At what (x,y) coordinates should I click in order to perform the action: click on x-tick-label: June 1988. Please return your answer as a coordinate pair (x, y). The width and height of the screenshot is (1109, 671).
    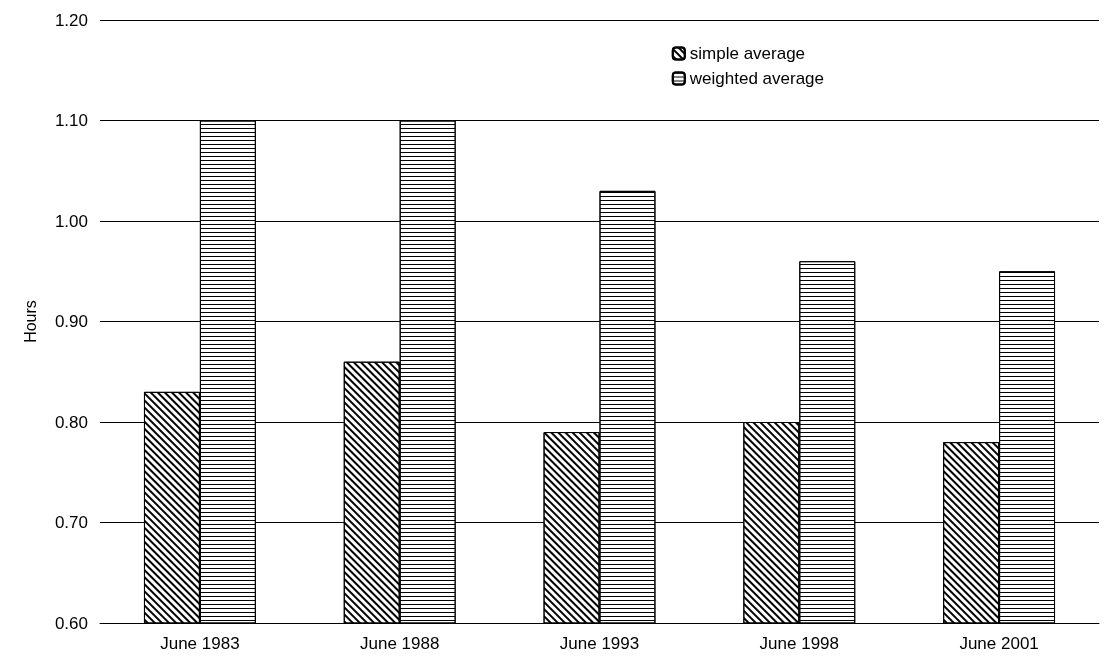
    Looking at the image, I should click on (400, 643).